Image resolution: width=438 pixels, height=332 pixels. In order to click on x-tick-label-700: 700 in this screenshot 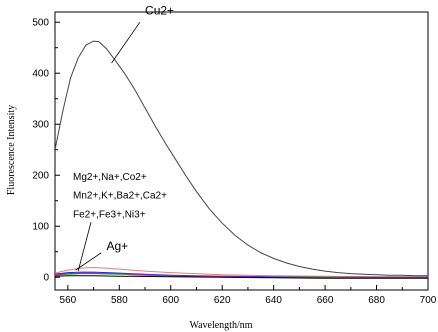, I will do `click(428, 300)`.